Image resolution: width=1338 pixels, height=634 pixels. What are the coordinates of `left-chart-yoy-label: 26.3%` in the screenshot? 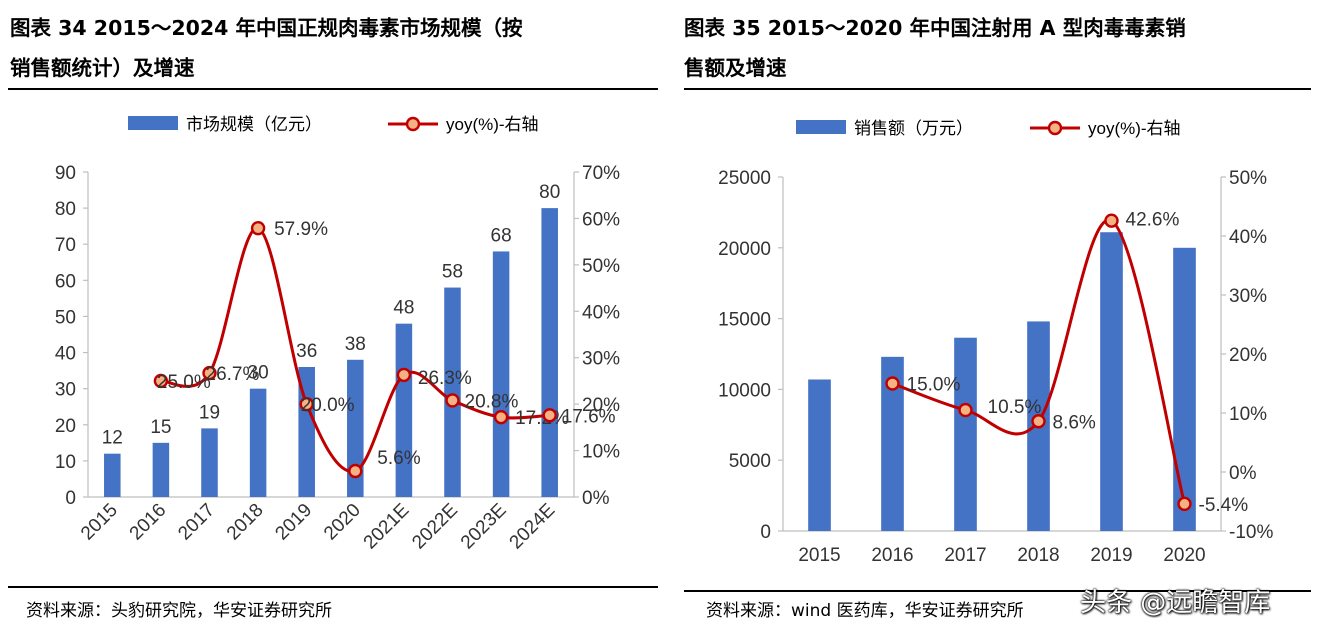 It's located at (445, 378).